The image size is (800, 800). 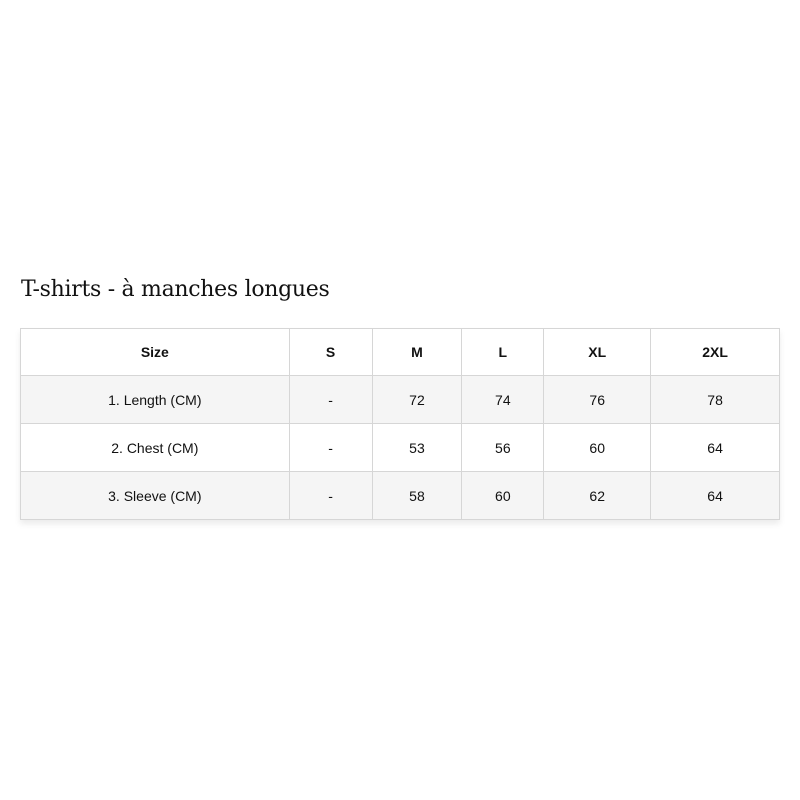 I want to click on header-row: Size S M L XL 2XL, so click(x=400, y=352).